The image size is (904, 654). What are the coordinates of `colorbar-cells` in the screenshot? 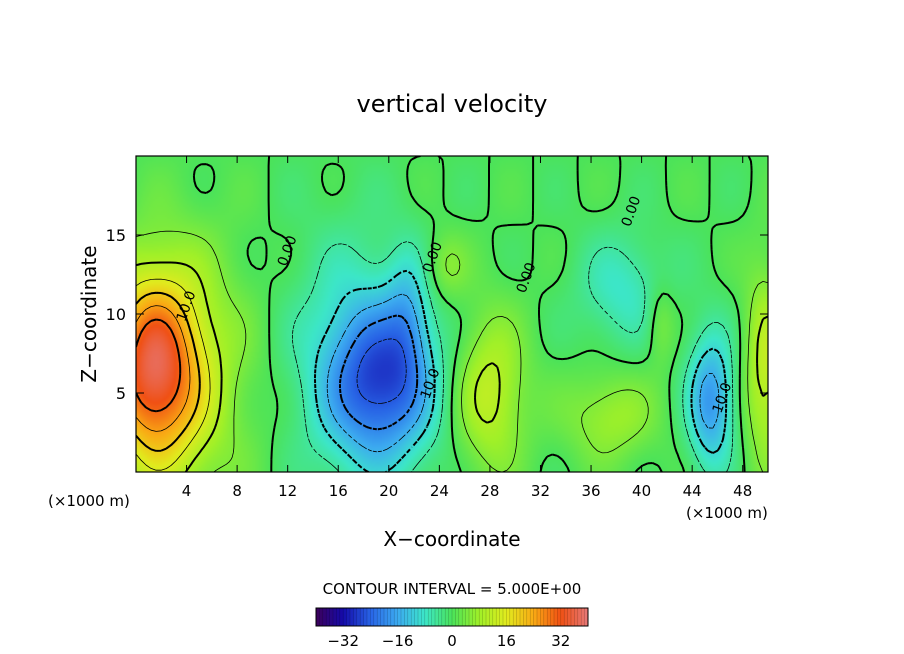 It's located at (452, 617).